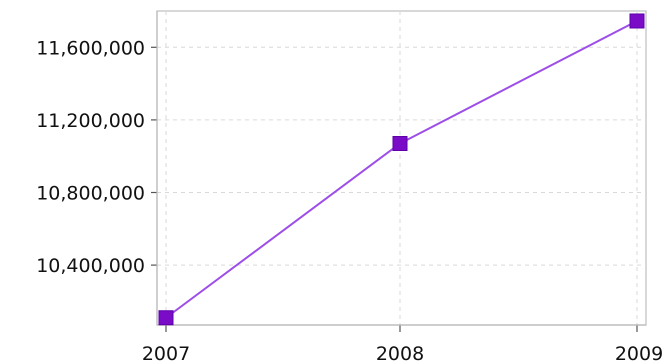 This screenshot has height=364, width=664. What do you see at coordinates (90, 194) in the screenshot?
I see `y-tick-label: 10,800,000` at bounding box center [90, 194].